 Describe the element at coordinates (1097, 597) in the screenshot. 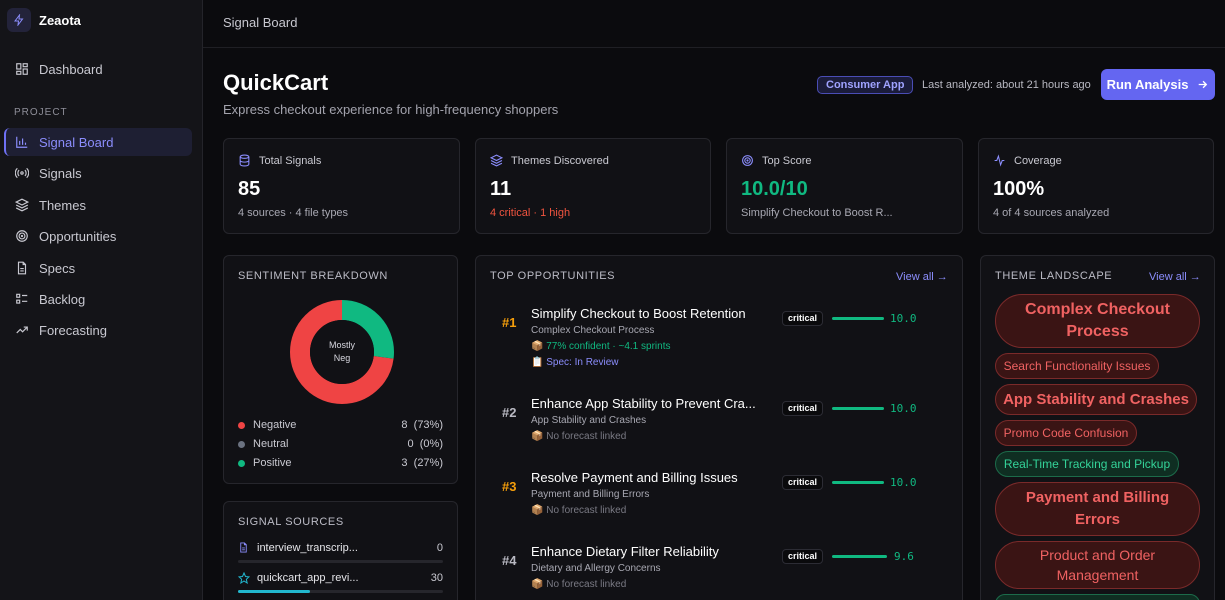

I see `theme-bubble-partial` at that location.